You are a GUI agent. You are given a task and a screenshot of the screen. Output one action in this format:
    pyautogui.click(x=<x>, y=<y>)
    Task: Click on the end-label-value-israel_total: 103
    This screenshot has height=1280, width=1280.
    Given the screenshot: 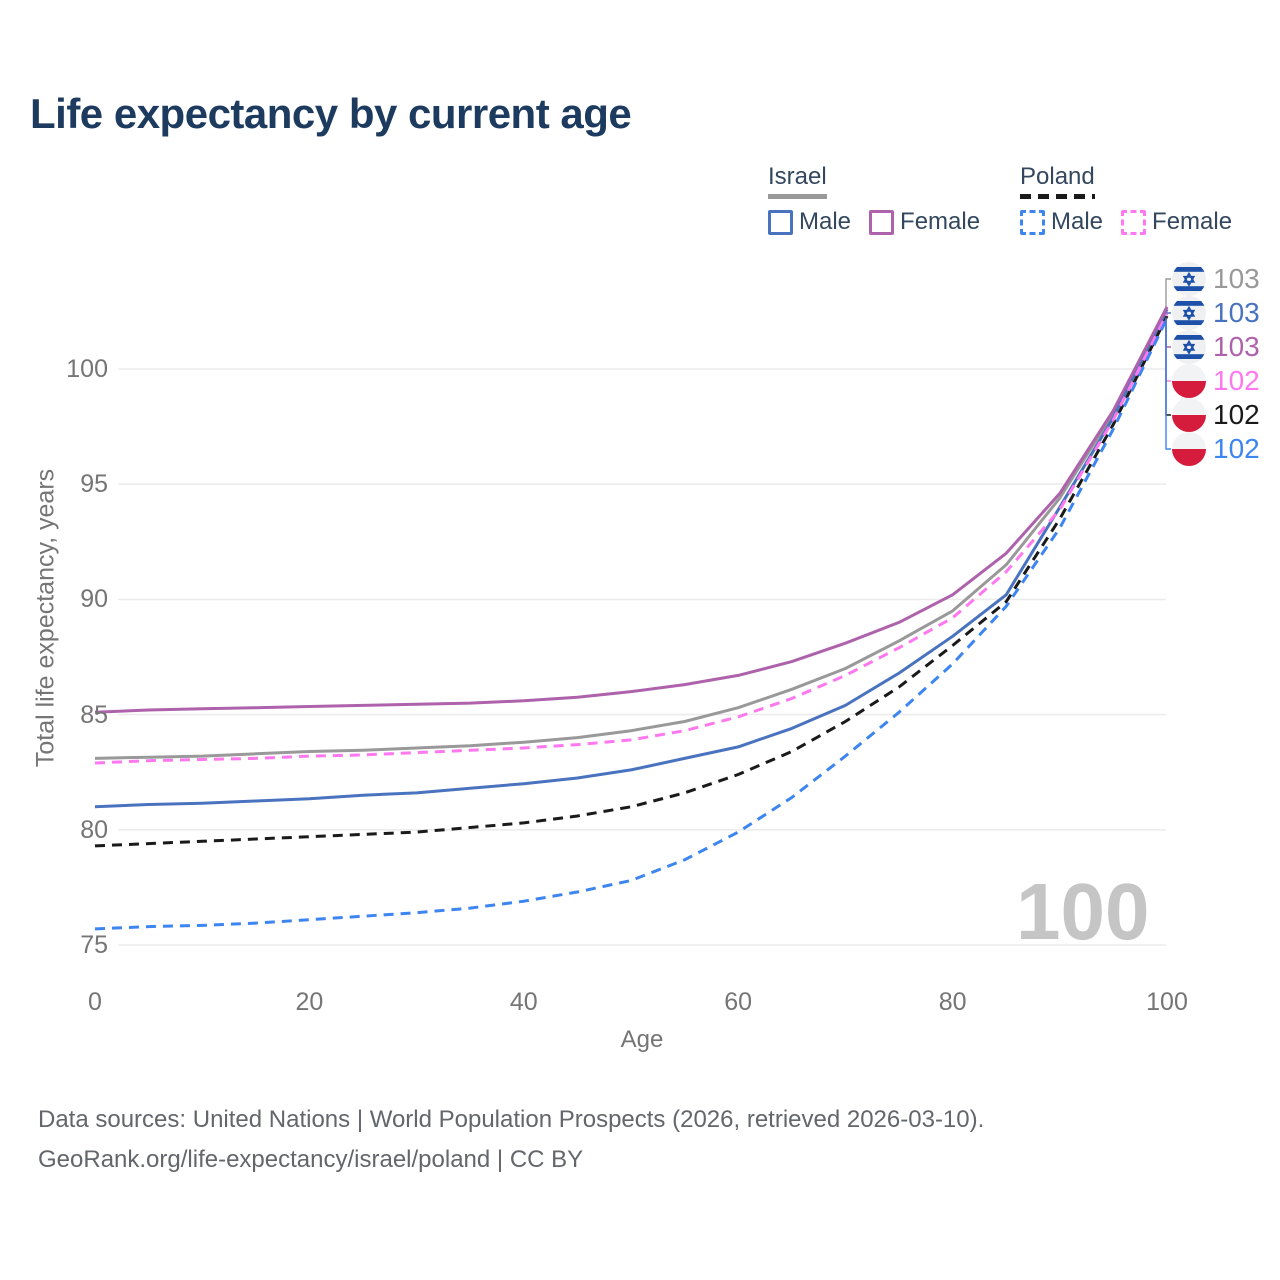 What is the action you would take?
    pyautogui.click(x=1236, y=278)
    